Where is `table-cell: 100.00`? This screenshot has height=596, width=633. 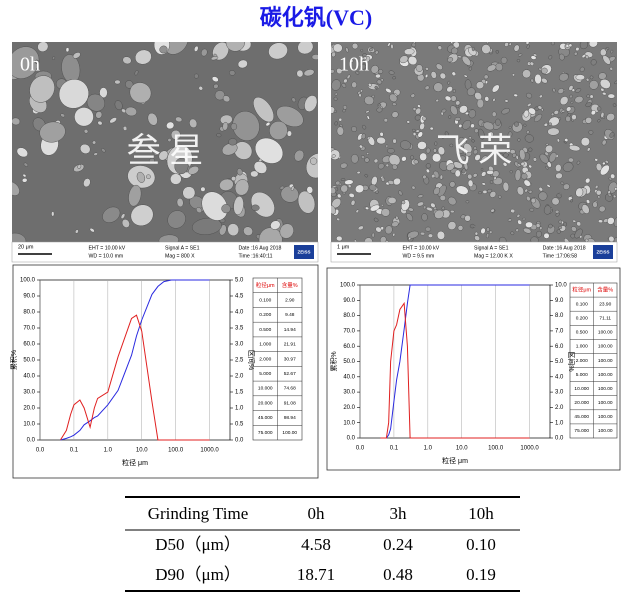
table-cell: 100.00 is located at coordinates (605, 403).